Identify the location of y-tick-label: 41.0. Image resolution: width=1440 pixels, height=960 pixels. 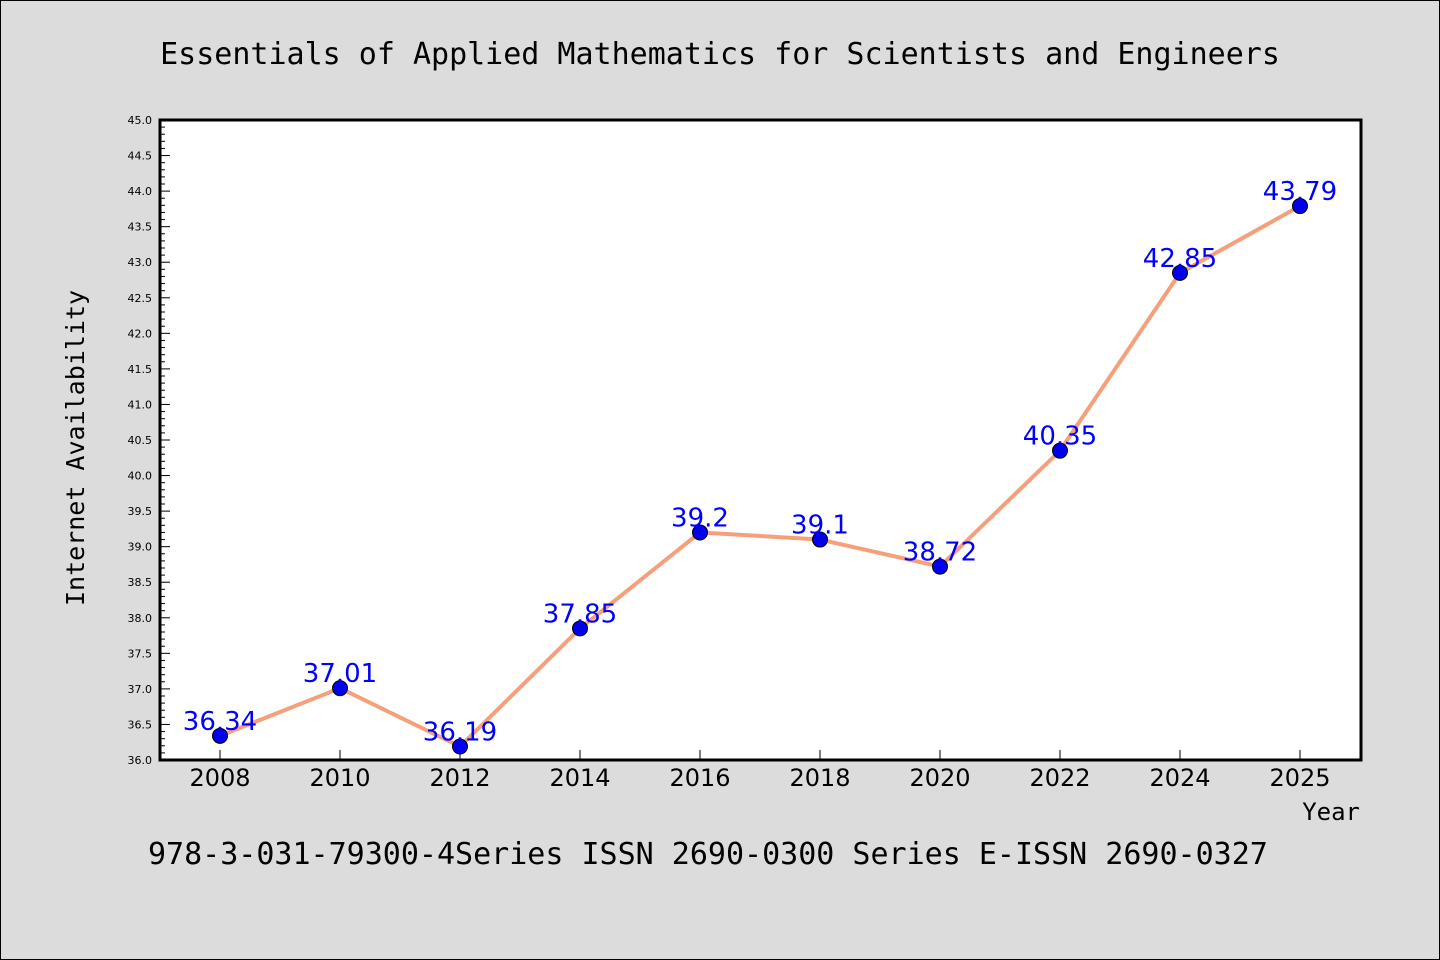
(140, 404).